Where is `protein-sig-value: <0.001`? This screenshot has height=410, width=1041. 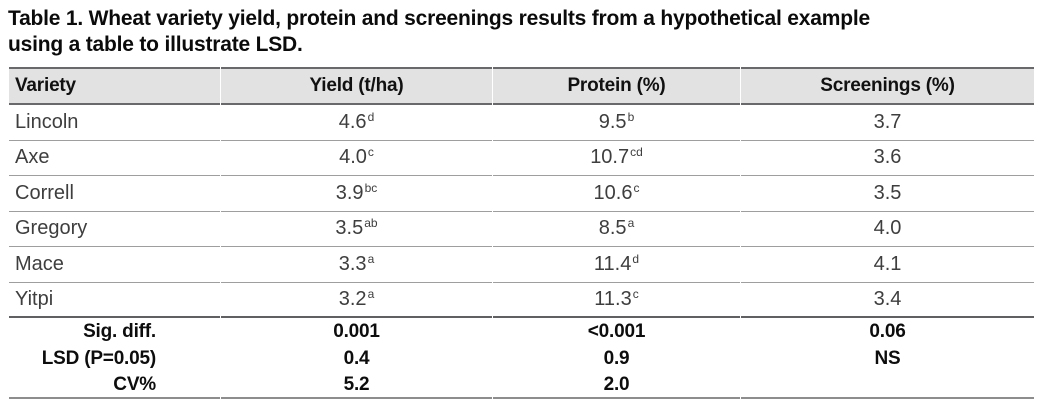 protein-sig-value: <0.001 is located at coordinates (616, 331).